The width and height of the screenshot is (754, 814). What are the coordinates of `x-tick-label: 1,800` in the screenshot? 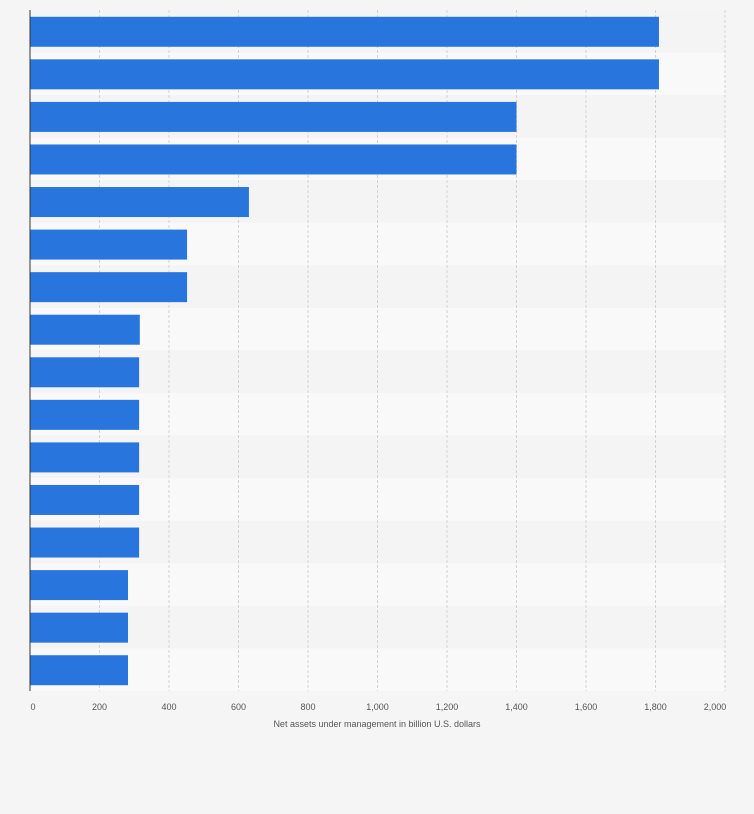 It's located at (655, 707).